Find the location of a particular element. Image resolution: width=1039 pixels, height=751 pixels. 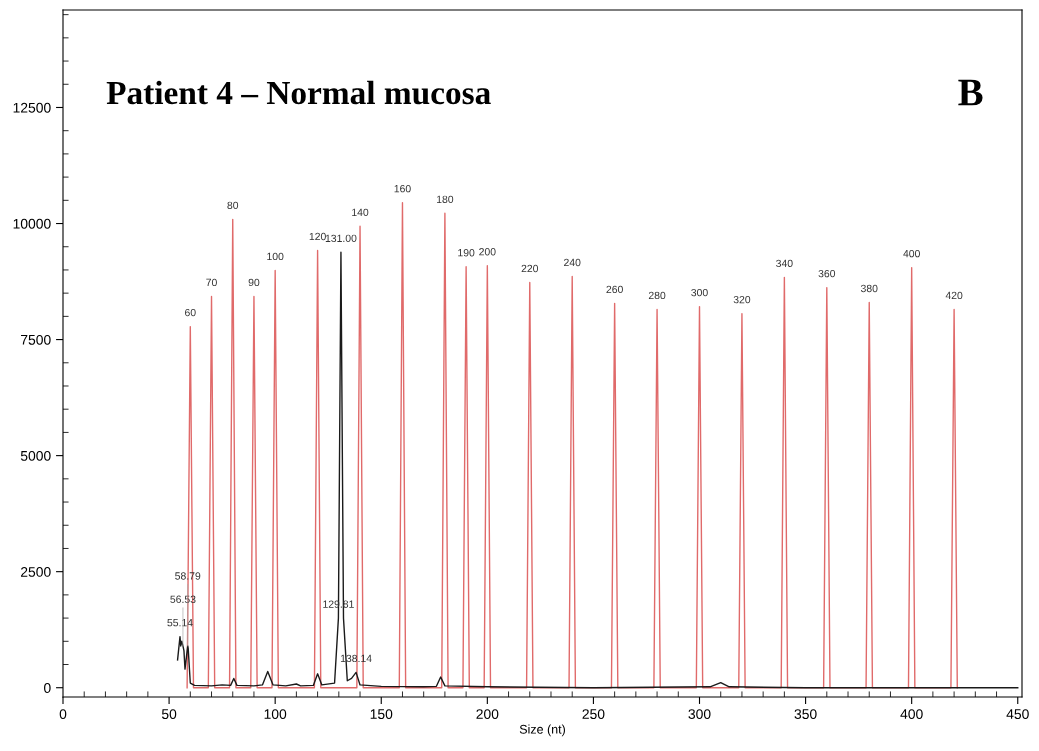

annotation: 240 is located at coordinates (572, 262).